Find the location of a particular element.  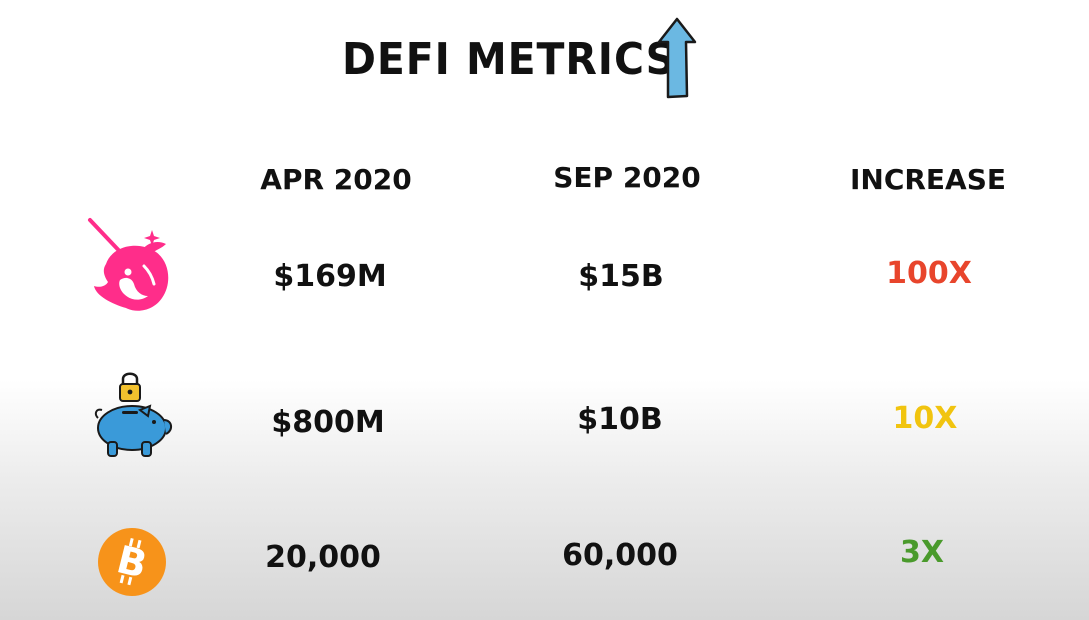

row-1-increase-value: 100X is located at coordinates (929, 273).